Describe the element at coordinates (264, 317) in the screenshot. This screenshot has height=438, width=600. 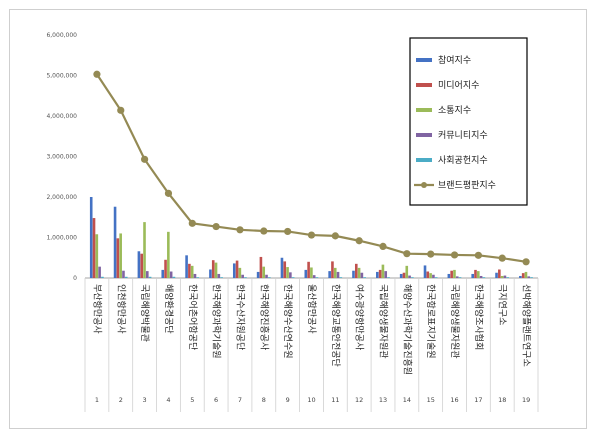
I see `category-label: 한국해양진흥공사` at that location.